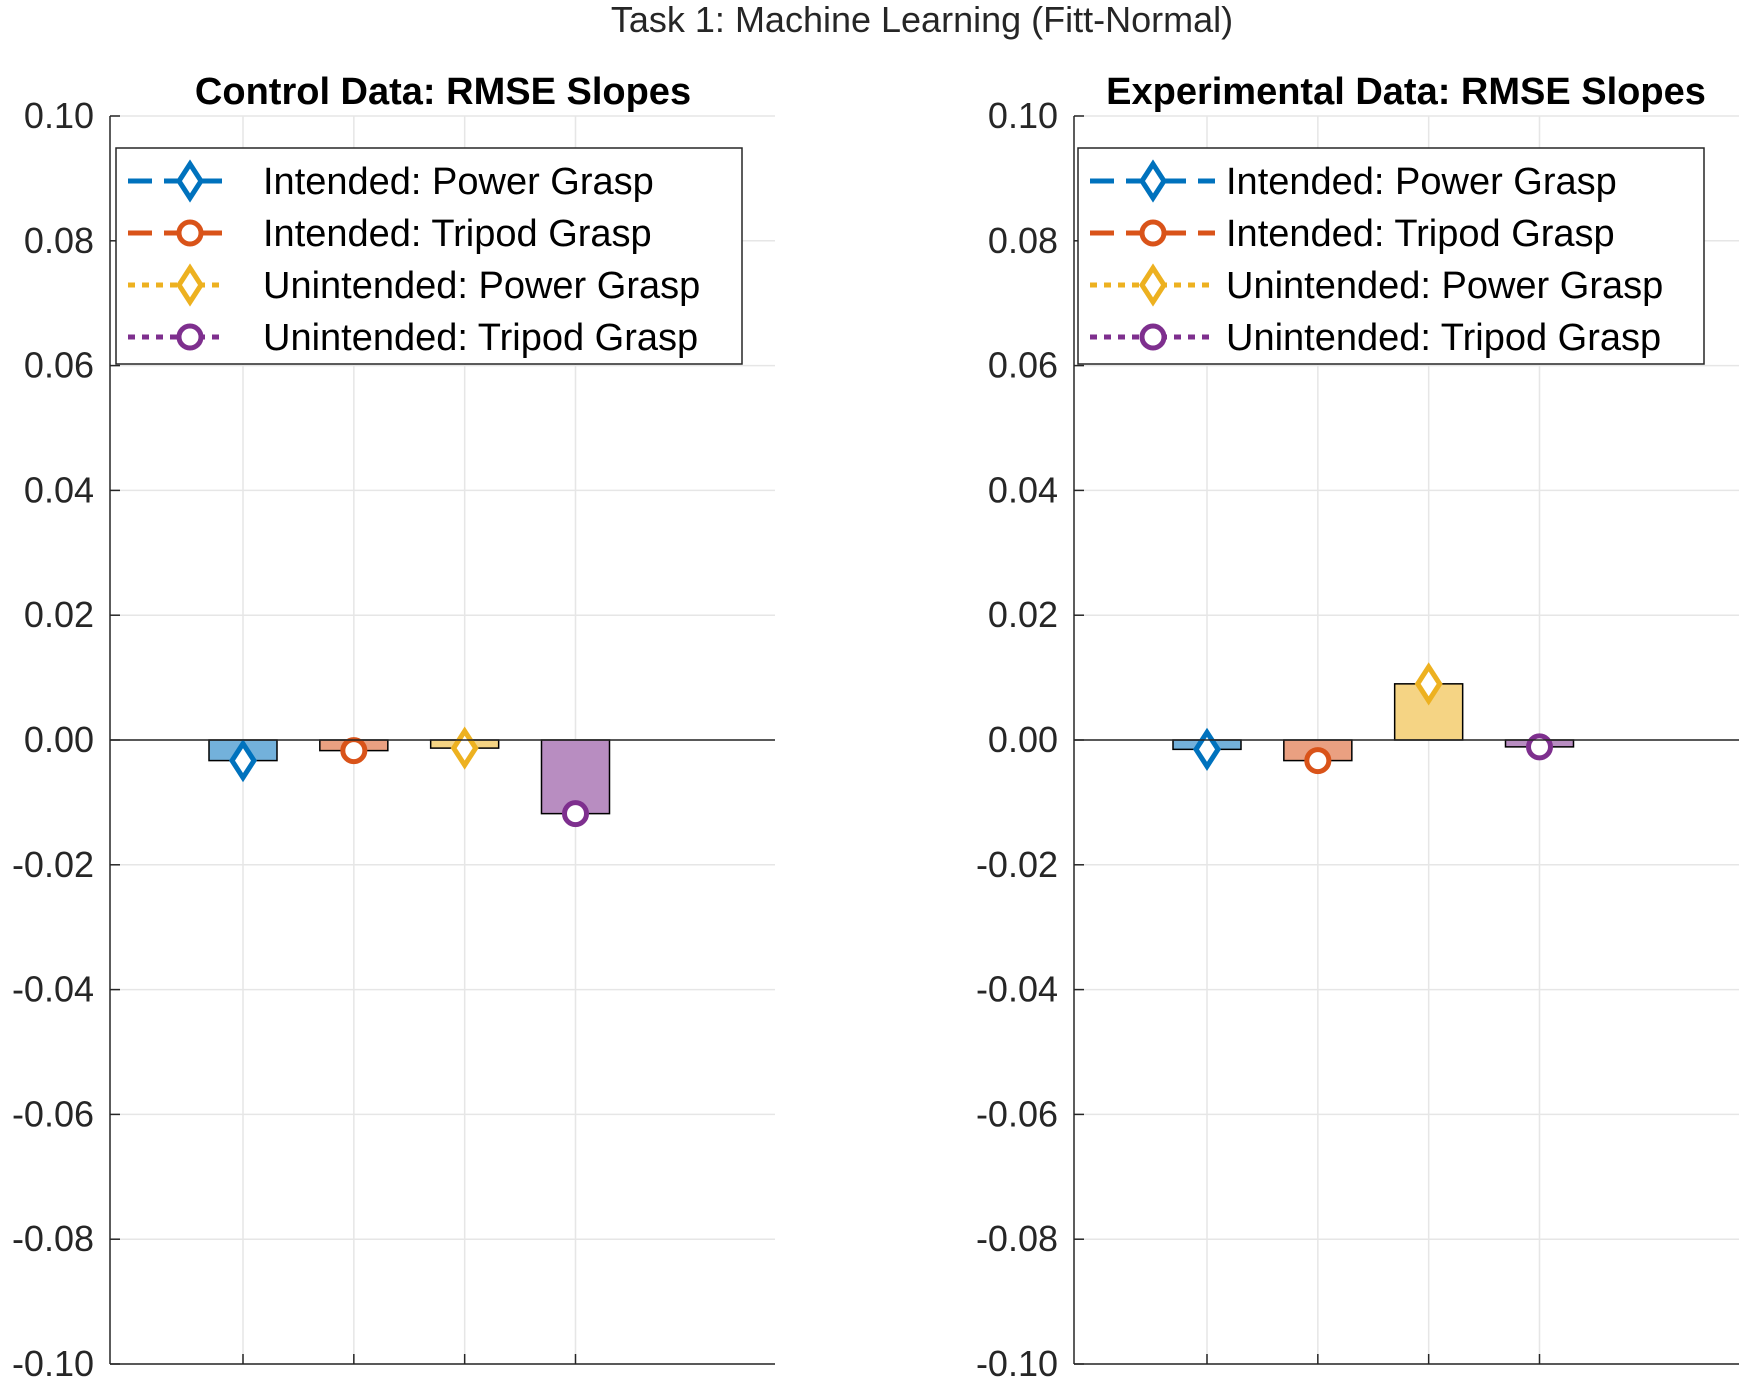 The width and height of the screenshot is (1740, 1379). What do you see at coordinates (922, 20) in the screenshot?
I see `figure-suptitle: Task 1: Machine Learning (Fitt-Normal)` at bounding box center [922, 20].